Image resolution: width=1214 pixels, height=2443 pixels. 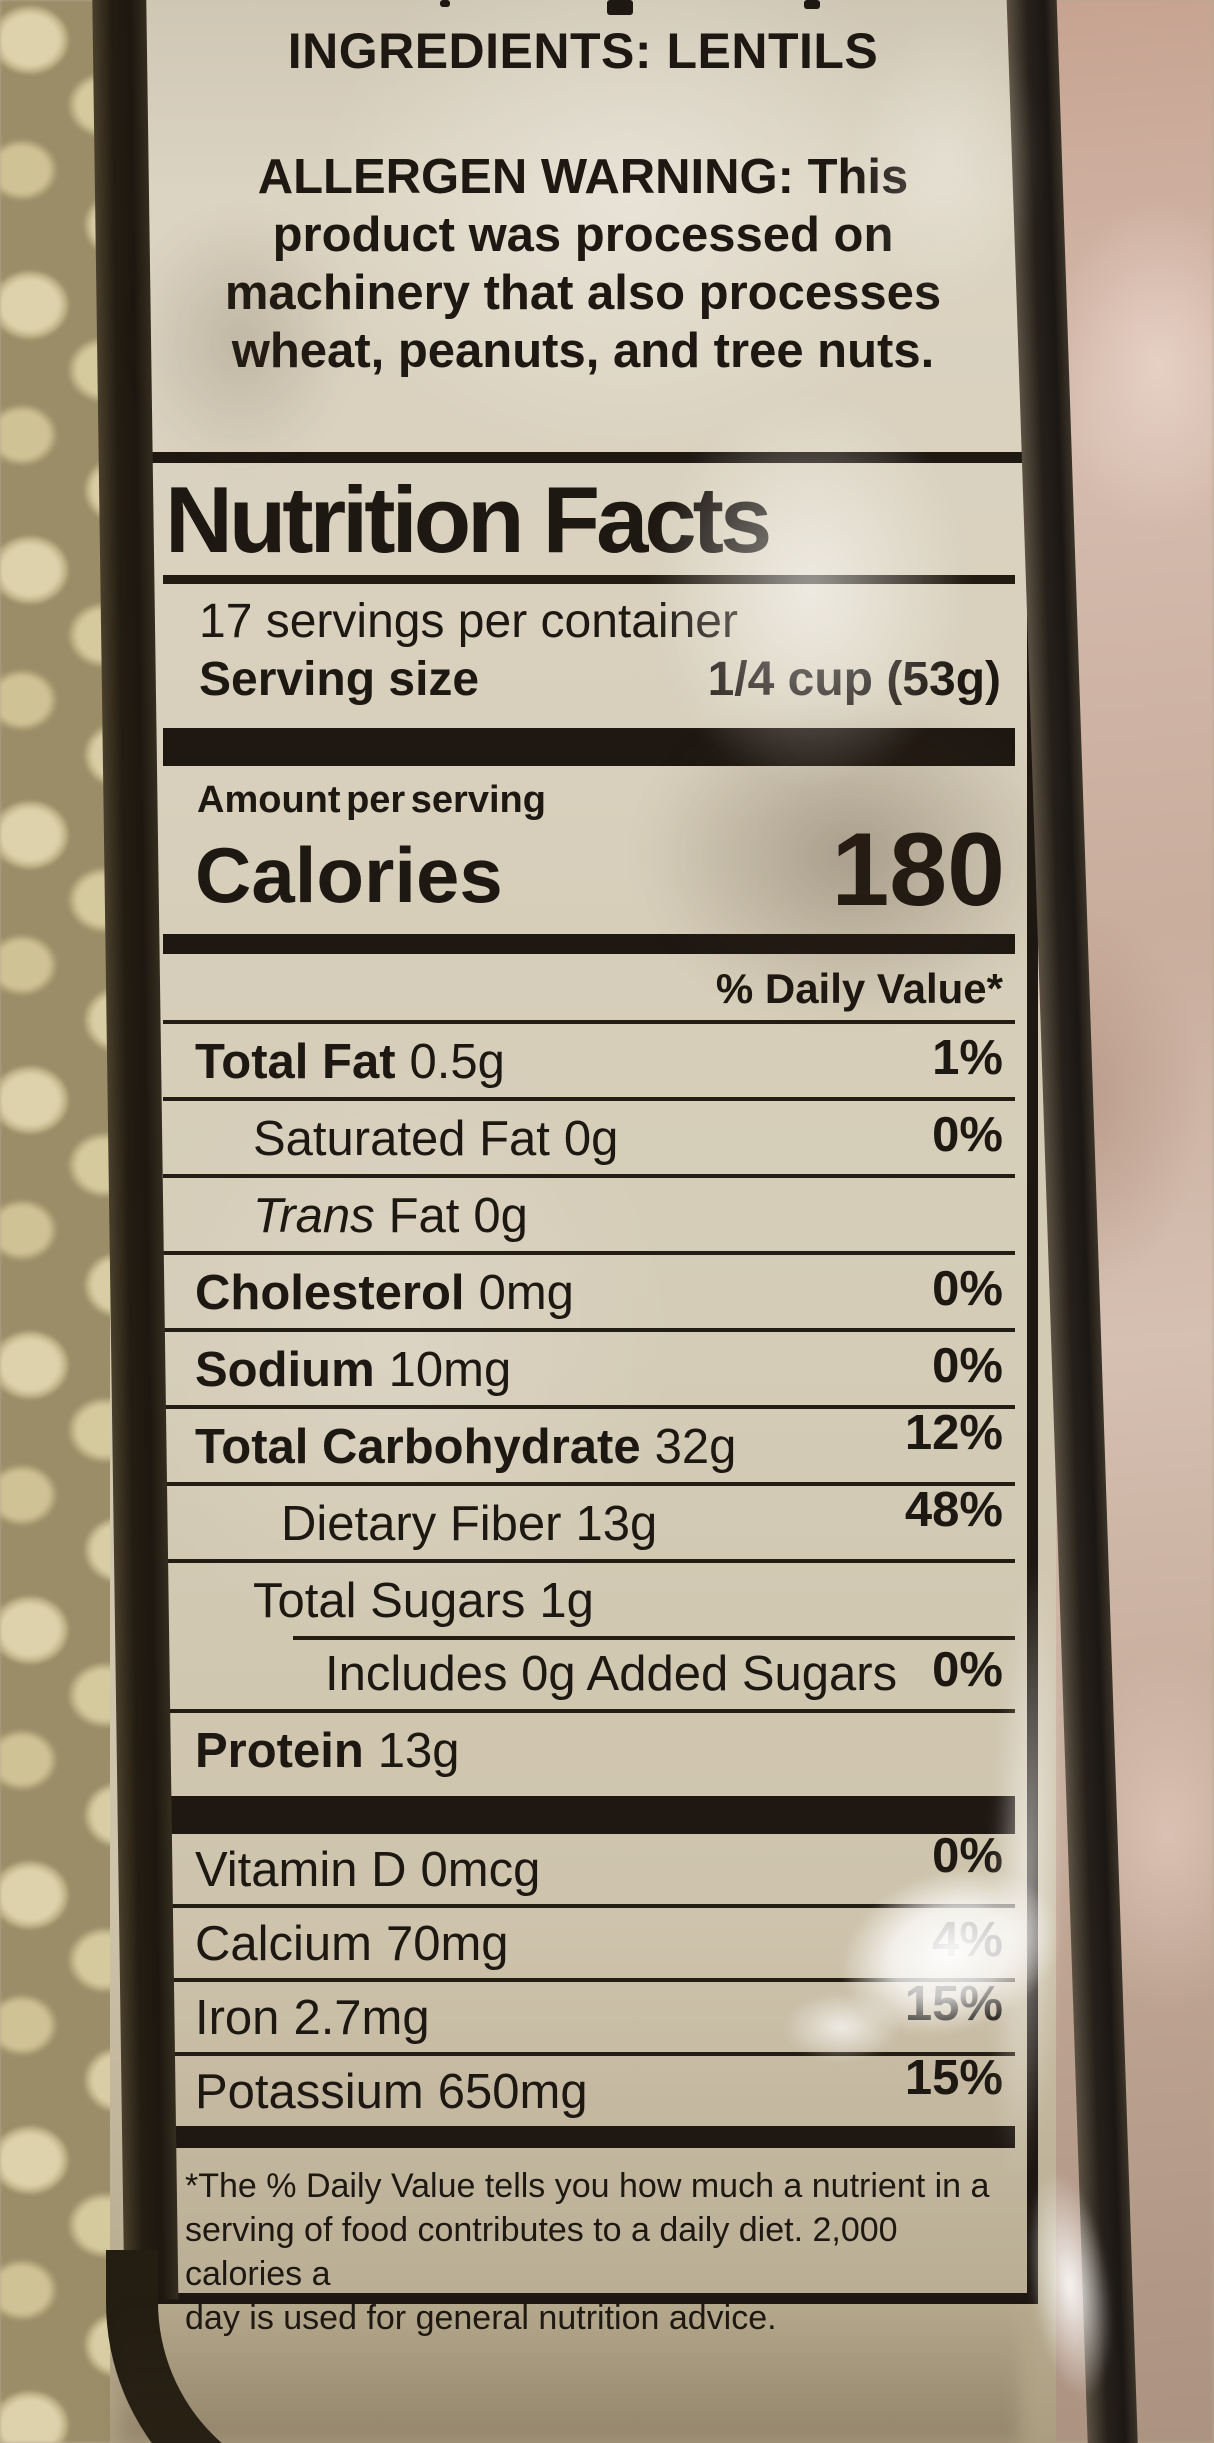 What do you see at coordinates (279, 1751) in the screenshot?
I see `nutrient-name: Protein` at bounding box center [279, 1751].